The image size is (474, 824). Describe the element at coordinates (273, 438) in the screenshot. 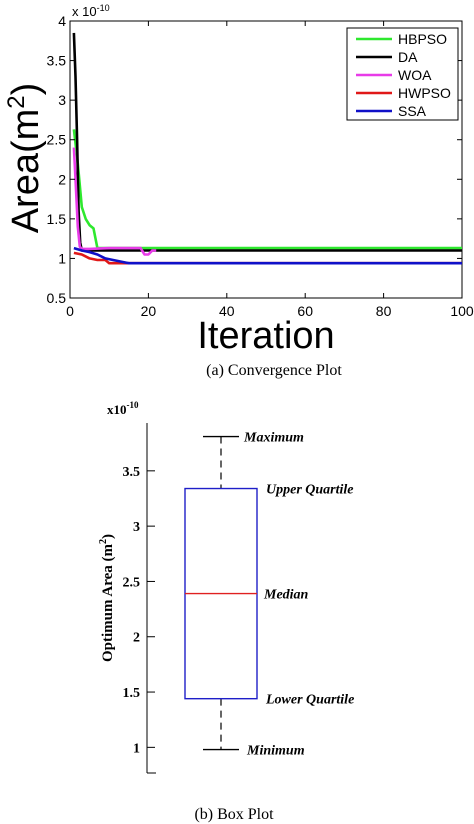

I see `annotation-maximum: Maximum` at that location.